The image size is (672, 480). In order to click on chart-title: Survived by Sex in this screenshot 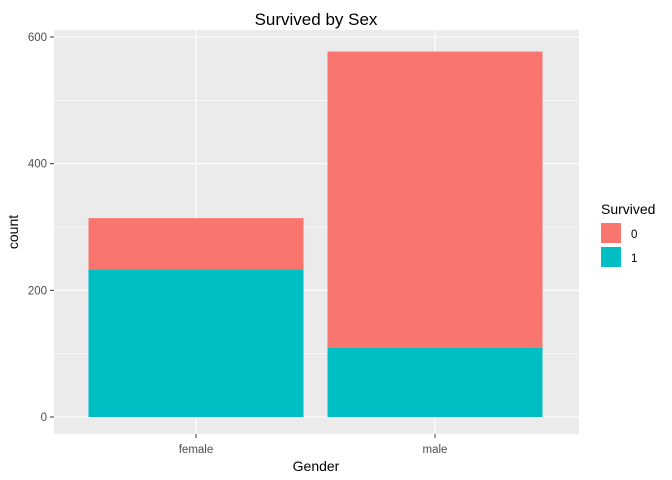, I will do `click(316, 19)`.